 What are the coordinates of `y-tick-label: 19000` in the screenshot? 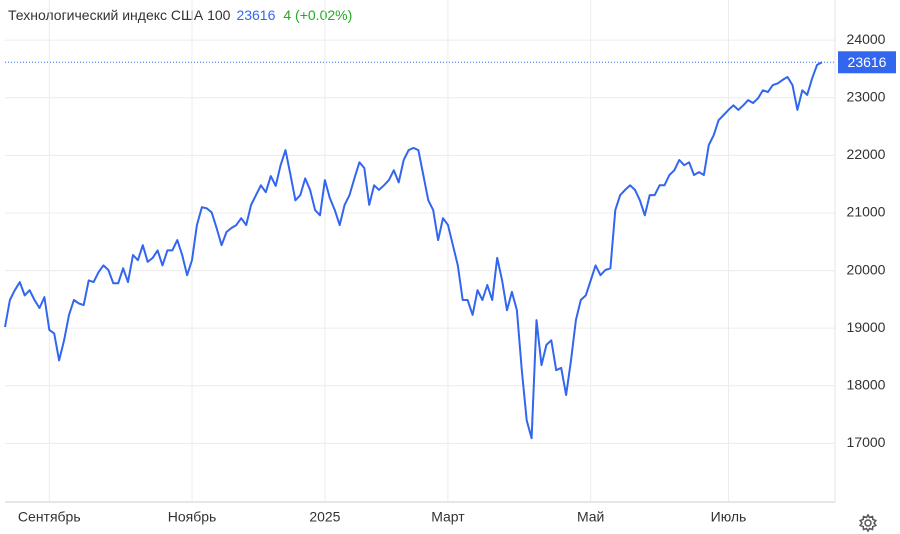 It's located at (866, 327).